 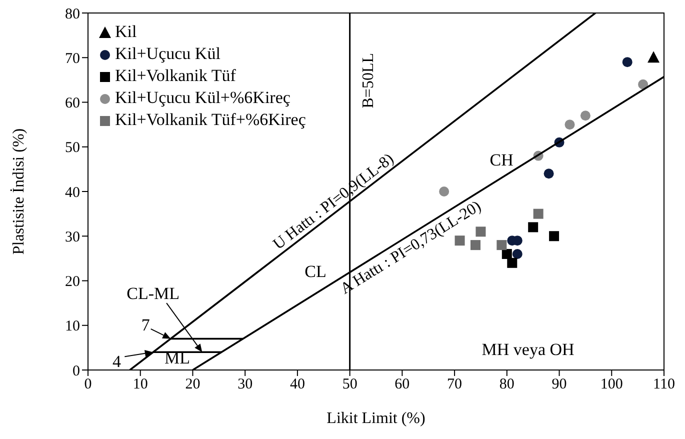 What do you see at coordinates (350, 384) in the screenshot?
I see `x-tick-label: 50` at bounding box center [350, 384].